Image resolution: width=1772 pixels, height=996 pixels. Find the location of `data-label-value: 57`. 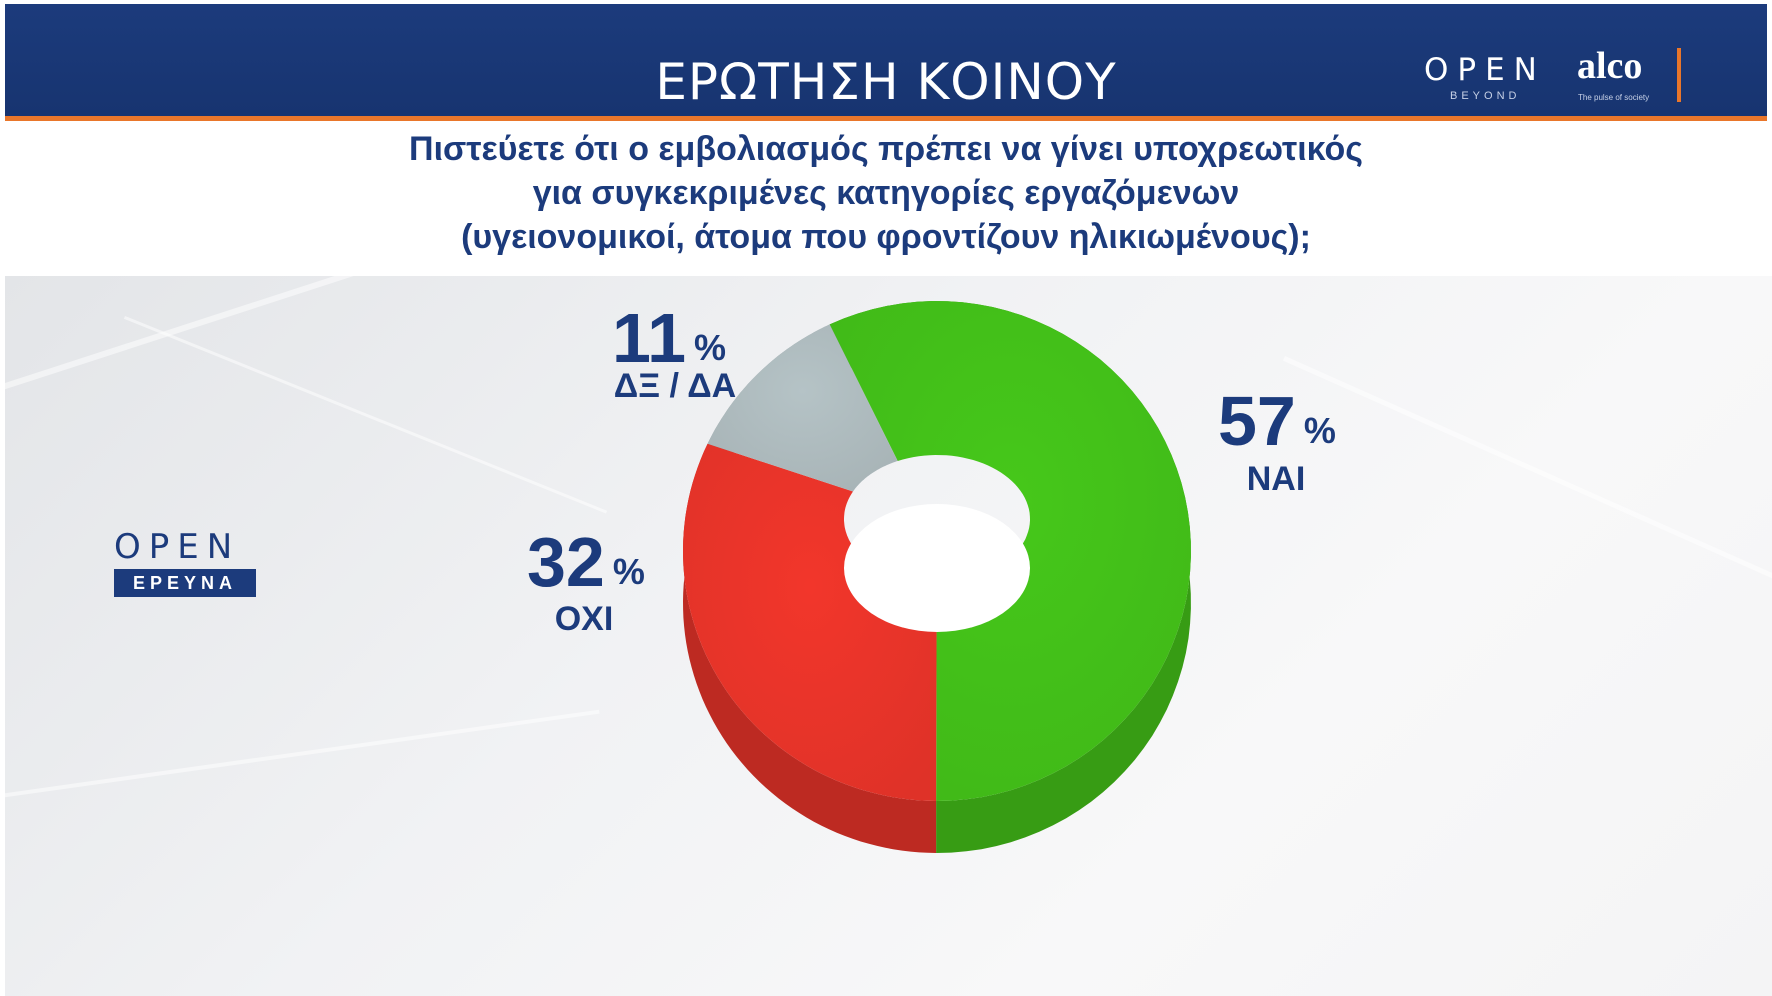

data-label-value: 57 is located at coordinates (1257, 421).